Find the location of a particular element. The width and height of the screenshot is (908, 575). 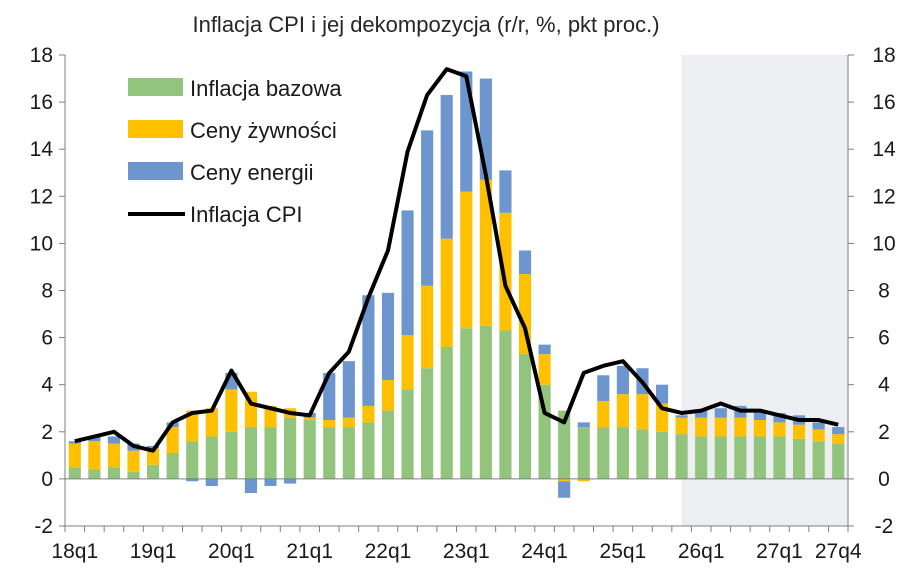

bar-ceny-żywności-19q1 is located at coordinates (153, 456).